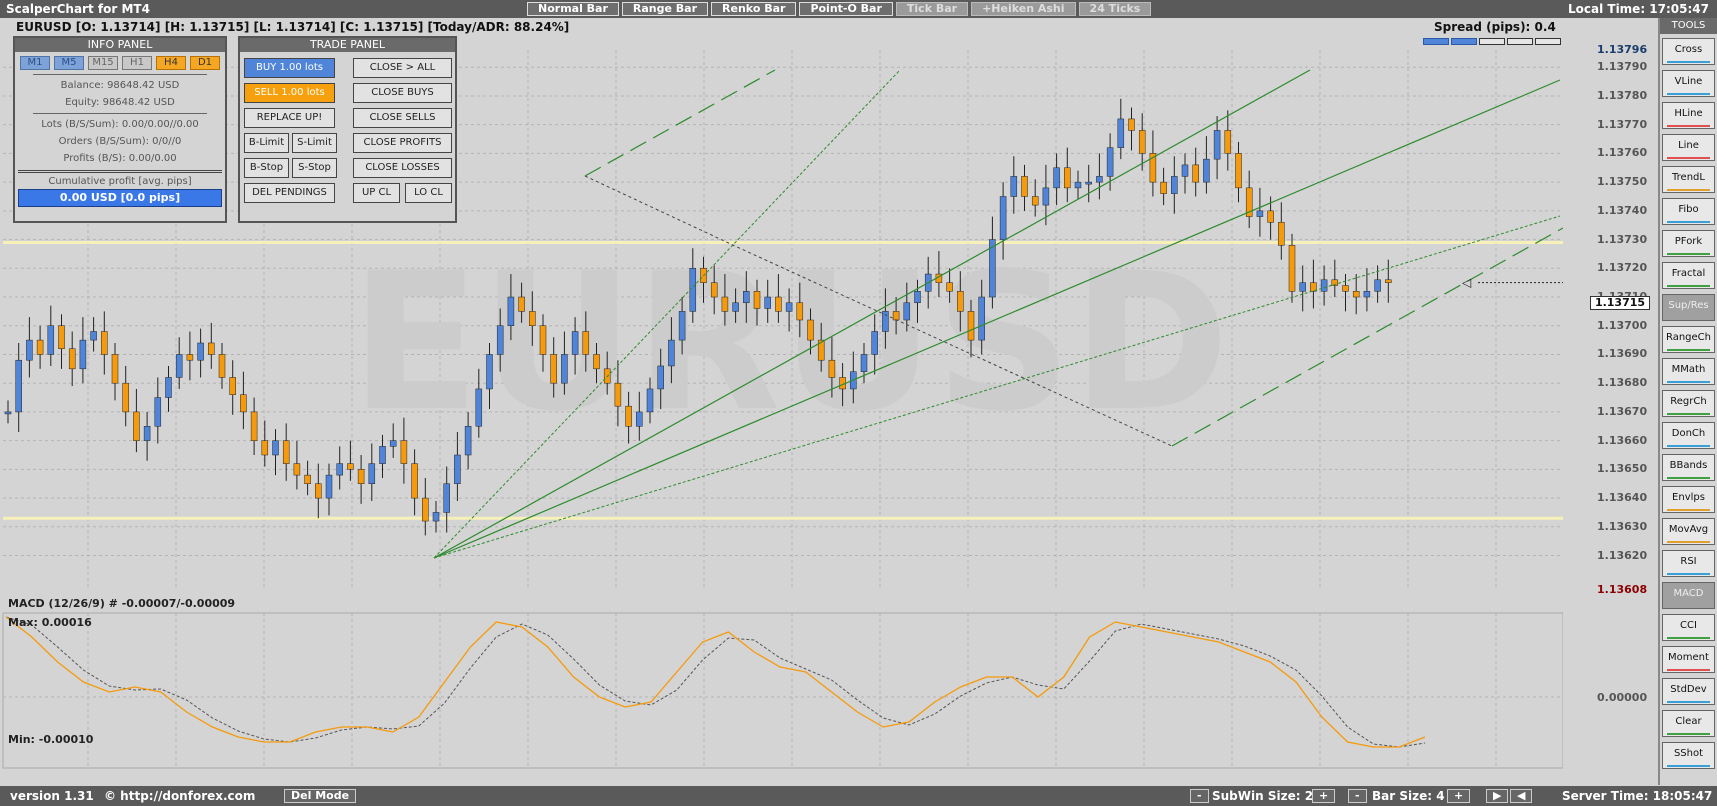  What do you see at coordinates (1688, 339) in the screenshot?
I see `tool-rangech-button: RangeCh` at bounding box center [1688, 339].